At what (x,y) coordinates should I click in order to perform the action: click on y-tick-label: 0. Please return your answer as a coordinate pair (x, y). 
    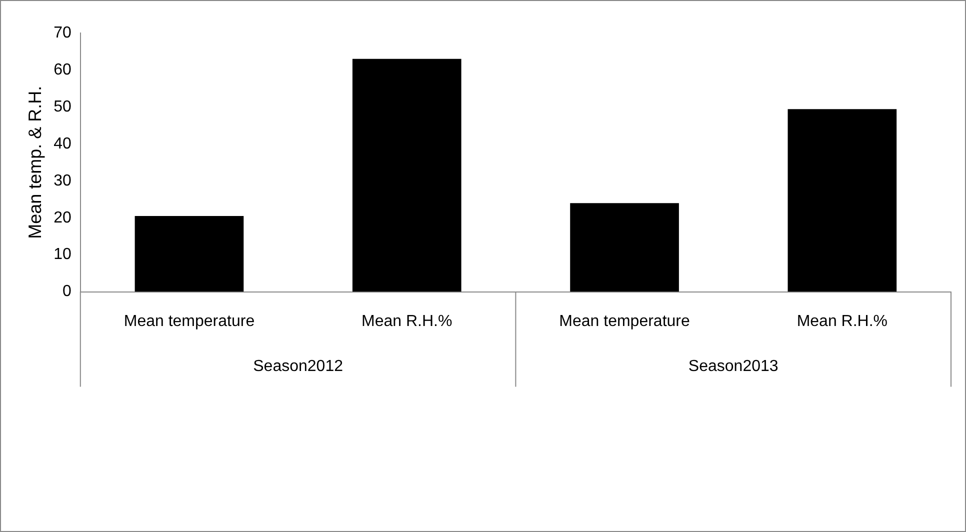
    Looking at the image, I should click on (67, 291).